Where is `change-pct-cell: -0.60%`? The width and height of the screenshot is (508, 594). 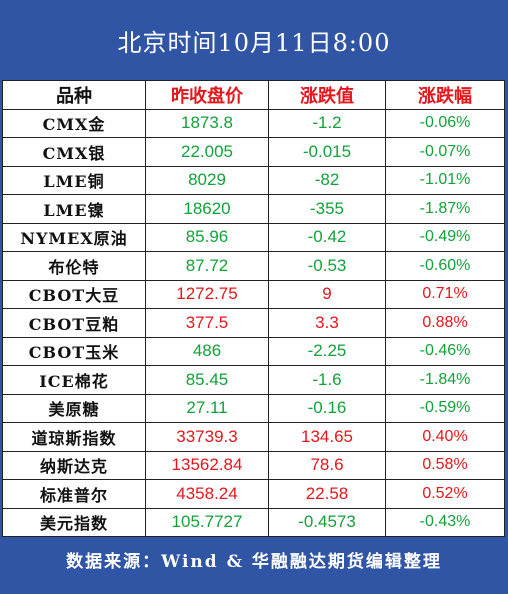
change-pct-cell: -0.60% is located at coordinates (445, 266).